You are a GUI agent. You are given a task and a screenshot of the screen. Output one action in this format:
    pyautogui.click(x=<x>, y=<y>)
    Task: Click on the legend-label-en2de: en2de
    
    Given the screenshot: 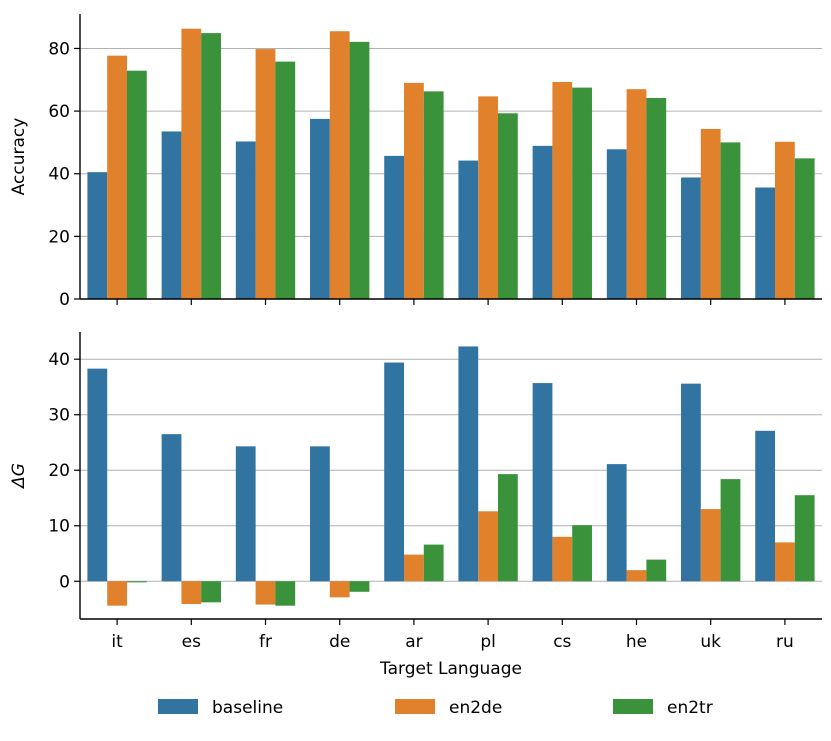 What is the action you would take?
    pyautogui.click(x=475, y=708)
    